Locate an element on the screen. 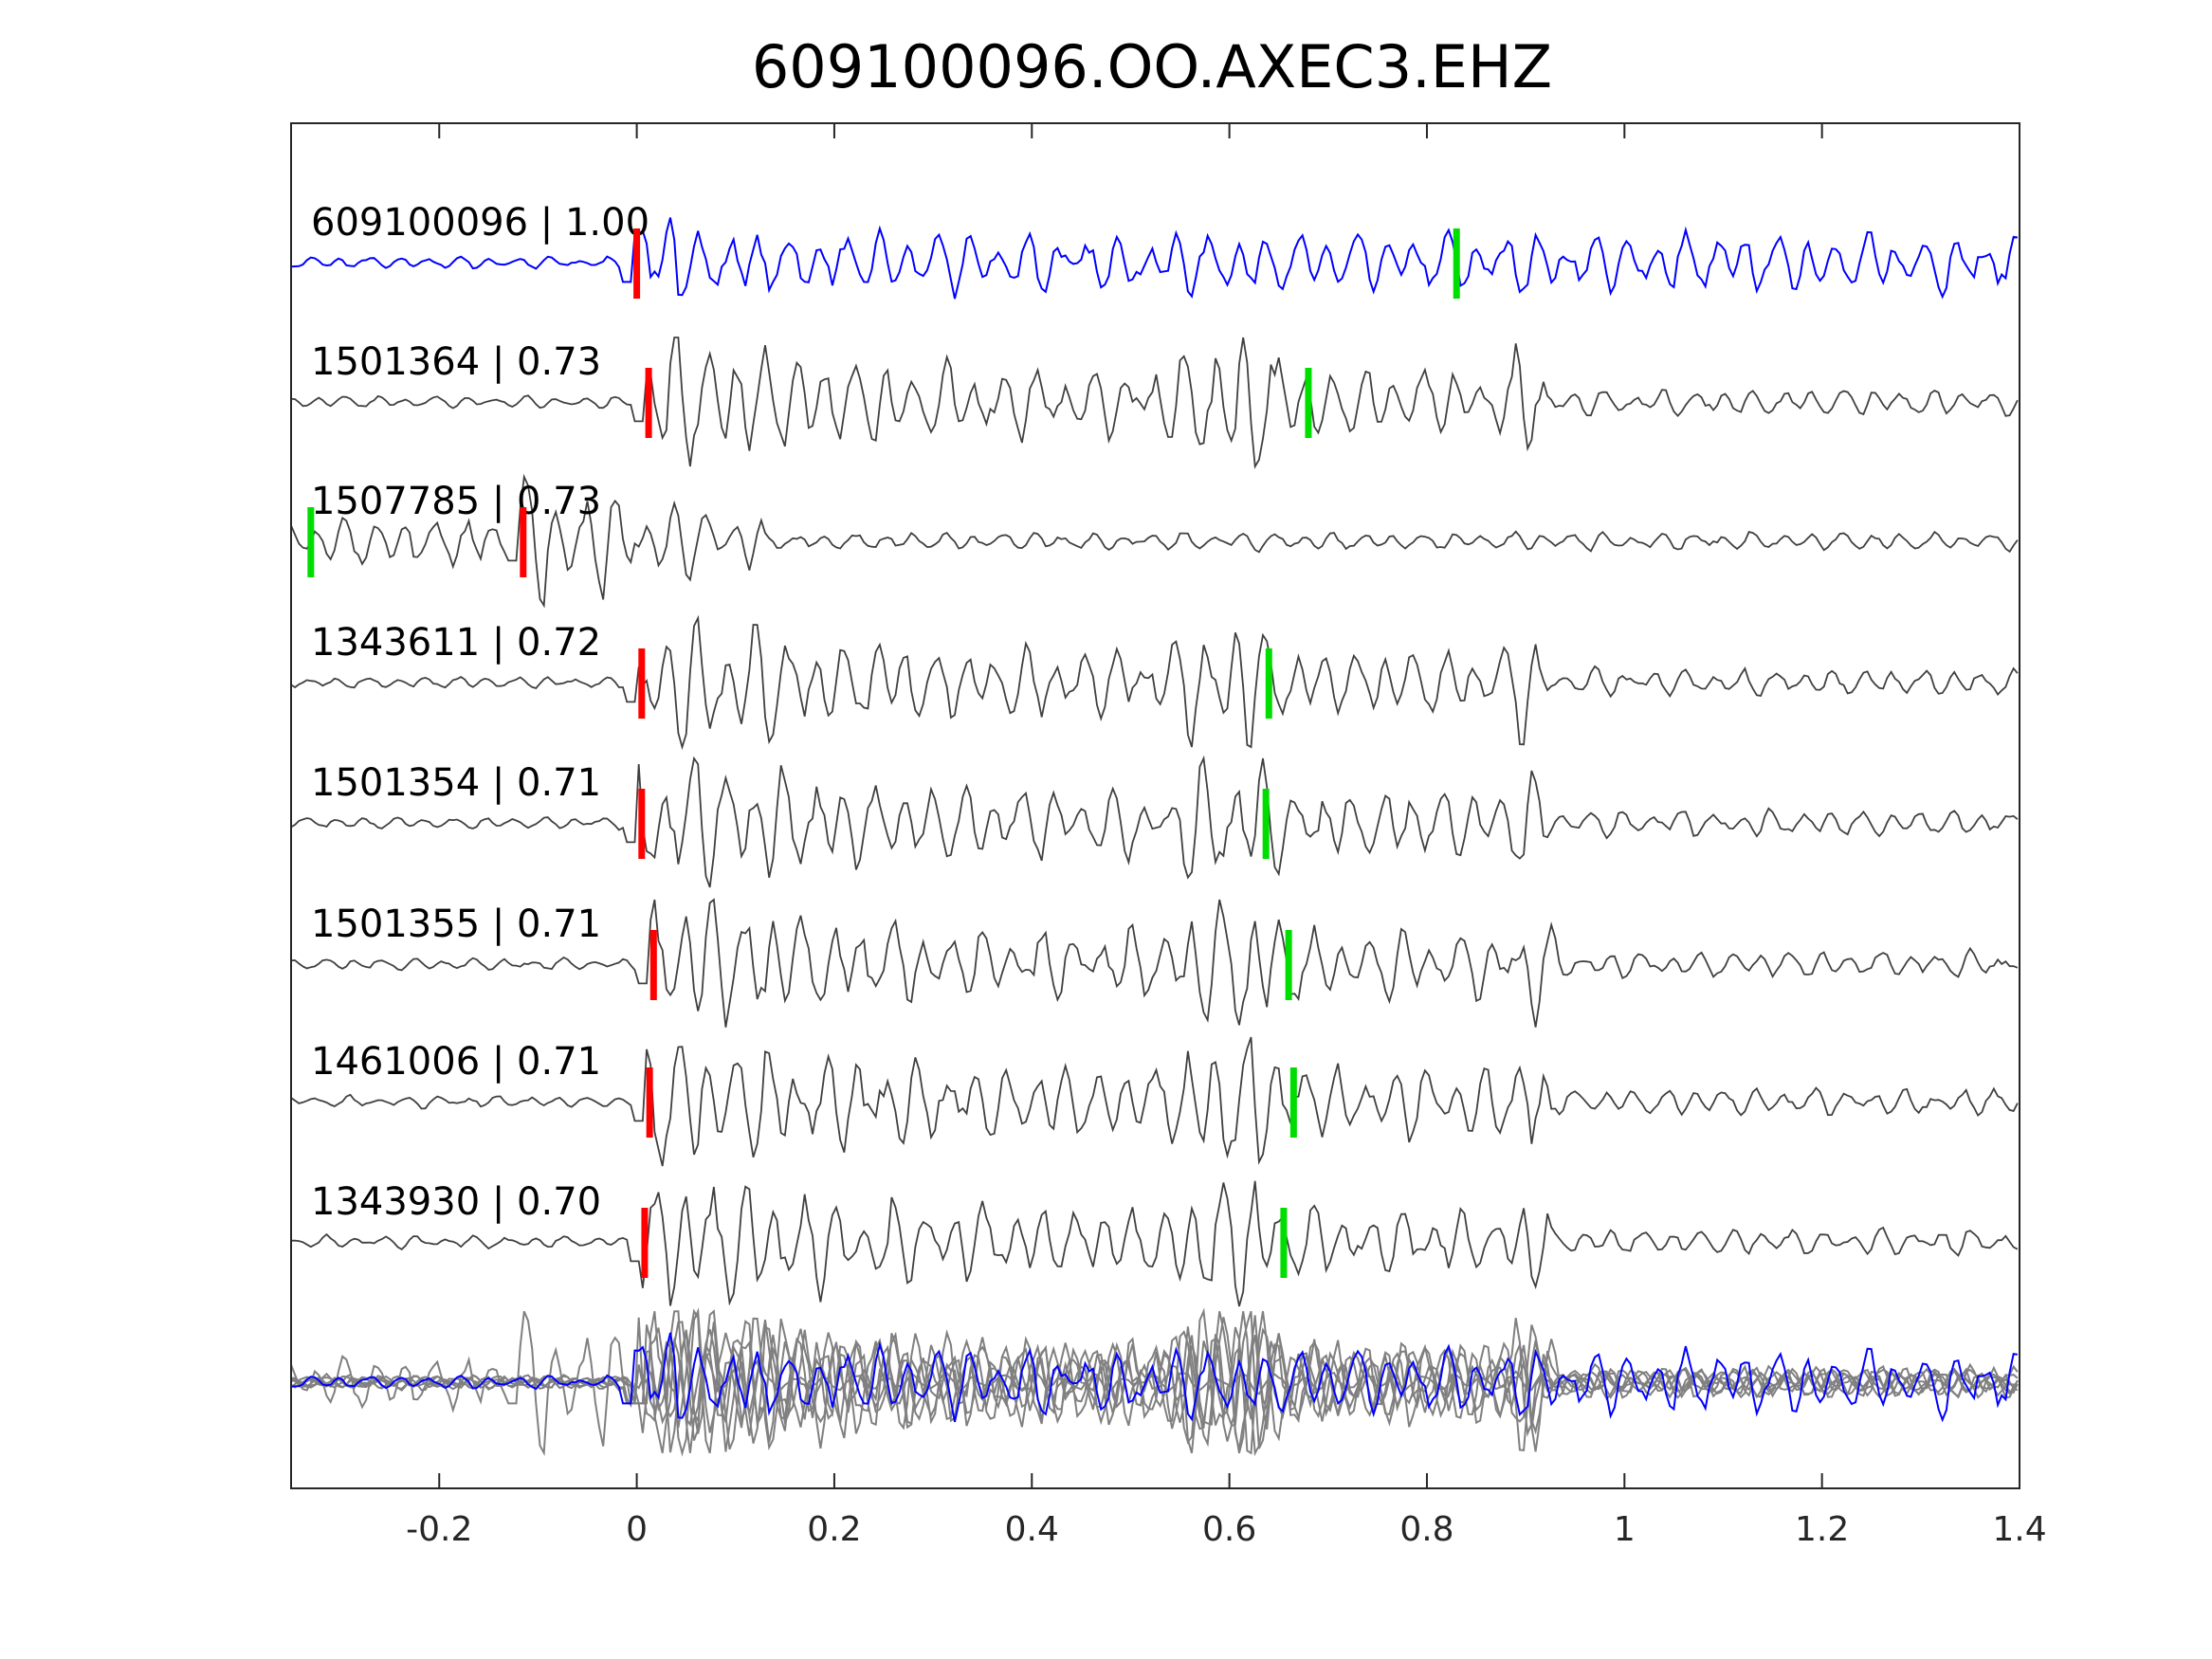  x-tick-label: 0 is located at coordinates (637, 1529).